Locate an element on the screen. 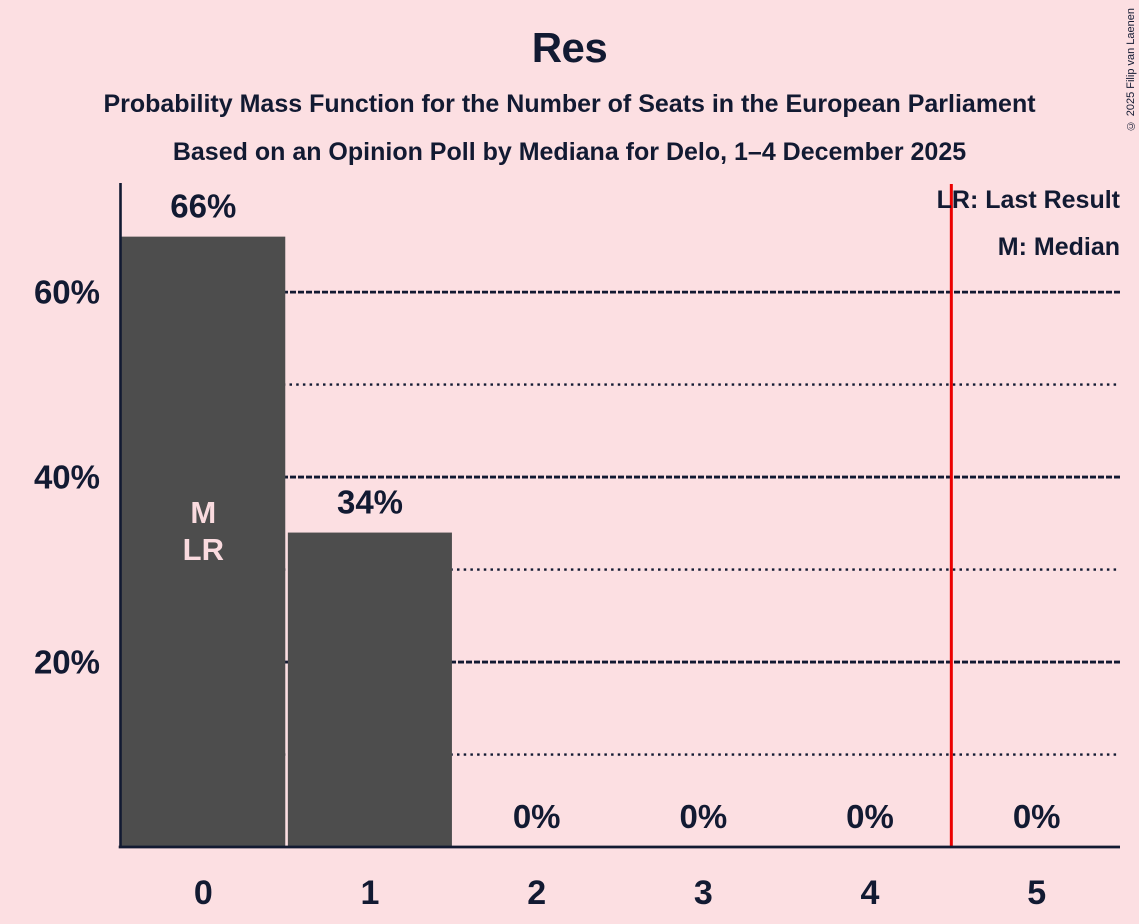  bar-value-label: 66% is located at coordinates (203, 206).